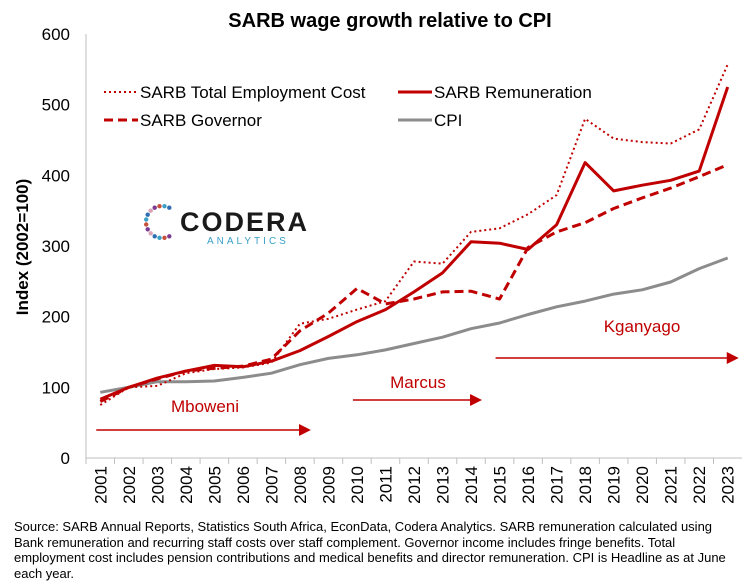 The width and height of the screenshot is (756, 588). Describe the element at coordinates (56, 175) in the screenshot. I see `y-tick-label: 400` at that location.